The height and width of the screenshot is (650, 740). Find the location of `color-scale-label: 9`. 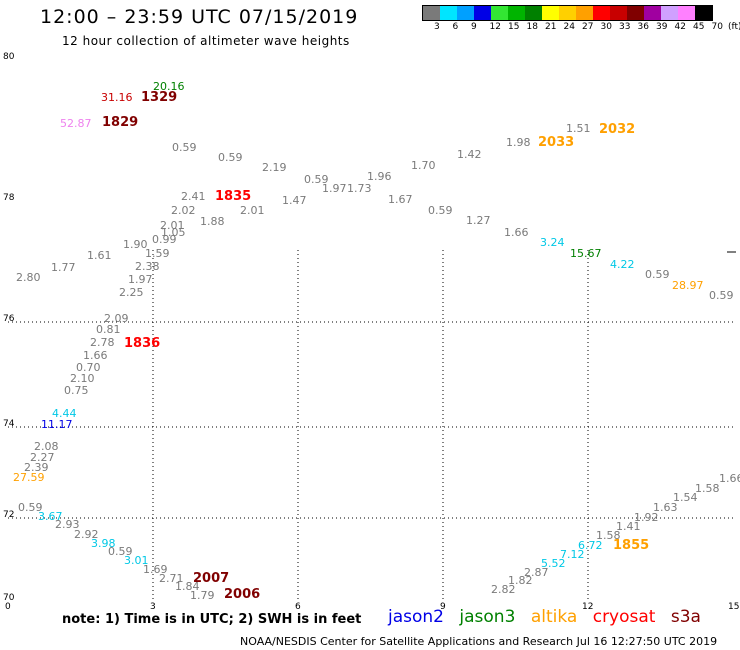

color-scale-label: 9 is located at coordinates (474, 27).